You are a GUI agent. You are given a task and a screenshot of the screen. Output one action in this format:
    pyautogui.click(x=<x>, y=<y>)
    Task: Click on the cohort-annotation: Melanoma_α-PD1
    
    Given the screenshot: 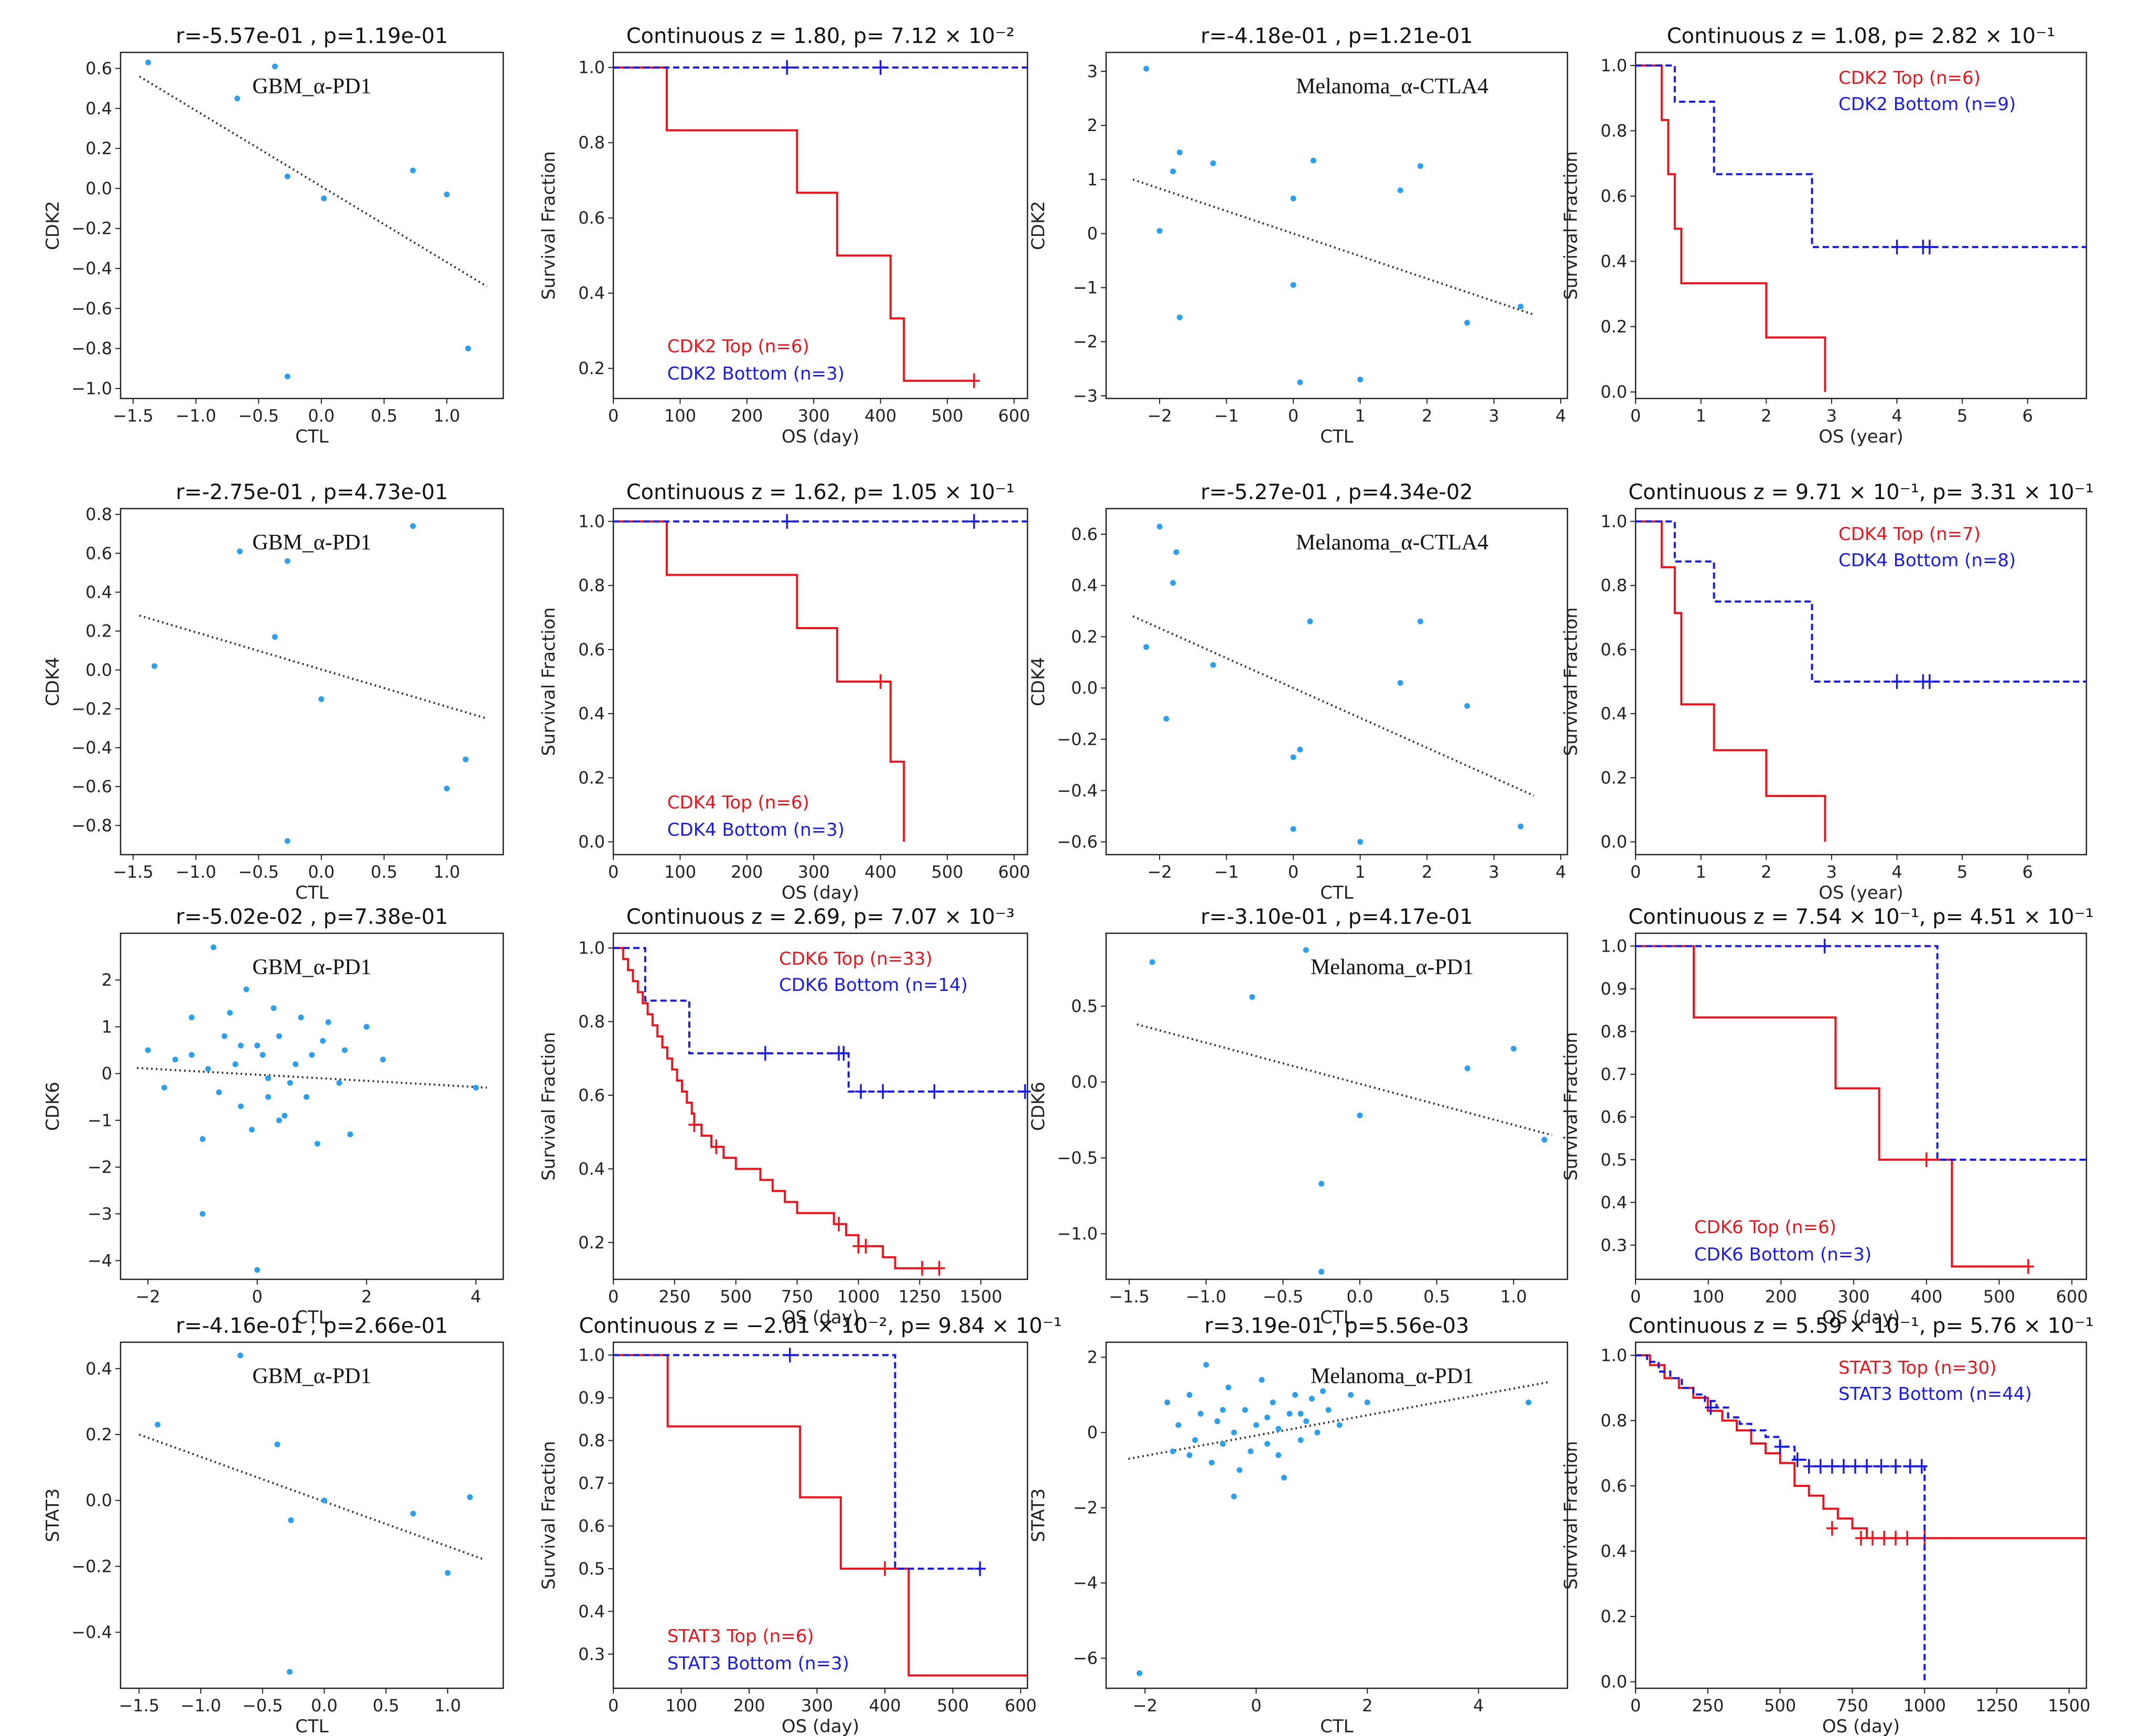 What is the action you would take?
    pyautogui.click(x=1393, y=967)
    